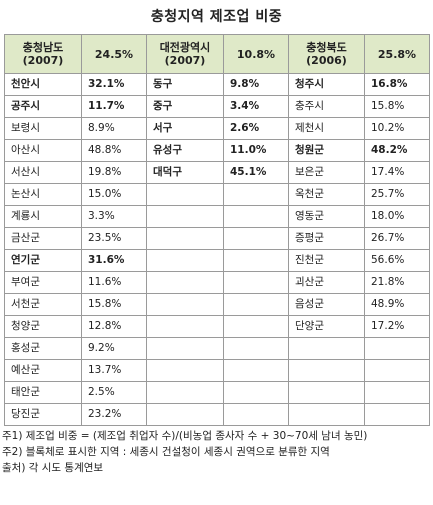  I want to click on share-value-cell: 17.4%, so click(397, 172).